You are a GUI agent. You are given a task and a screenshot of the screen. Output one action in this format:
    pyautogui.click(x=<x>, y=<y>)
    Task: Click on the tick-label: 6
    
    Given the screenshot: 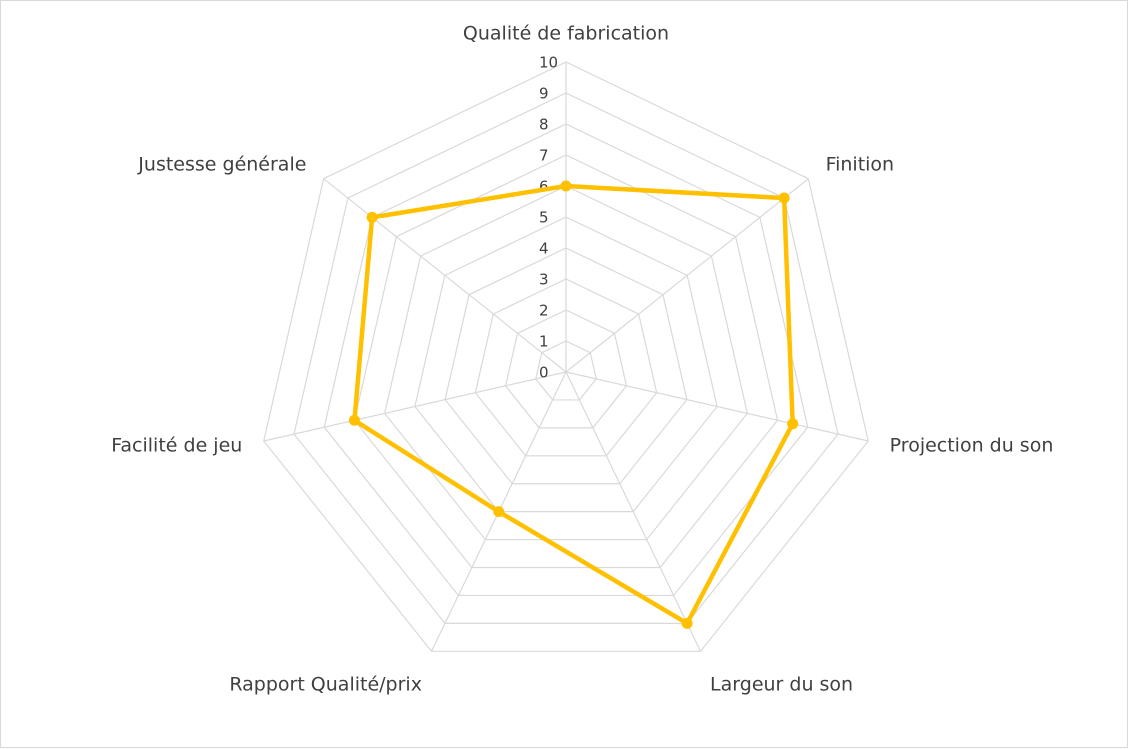 What is the action you would take?
    pyautogui.click(x=544, y=187)
    